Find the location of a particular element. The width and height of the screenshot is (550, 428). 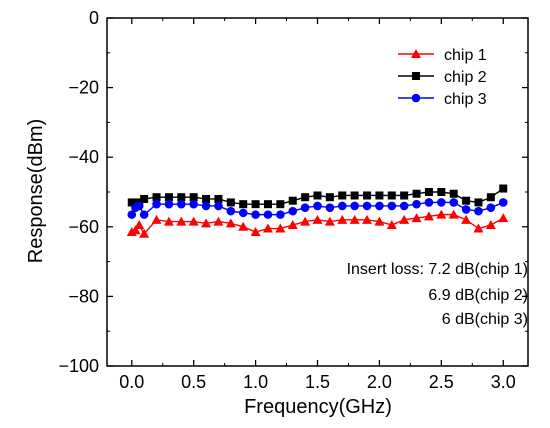

x-tick-label: 2.0 is located at coordinates (379, 382).